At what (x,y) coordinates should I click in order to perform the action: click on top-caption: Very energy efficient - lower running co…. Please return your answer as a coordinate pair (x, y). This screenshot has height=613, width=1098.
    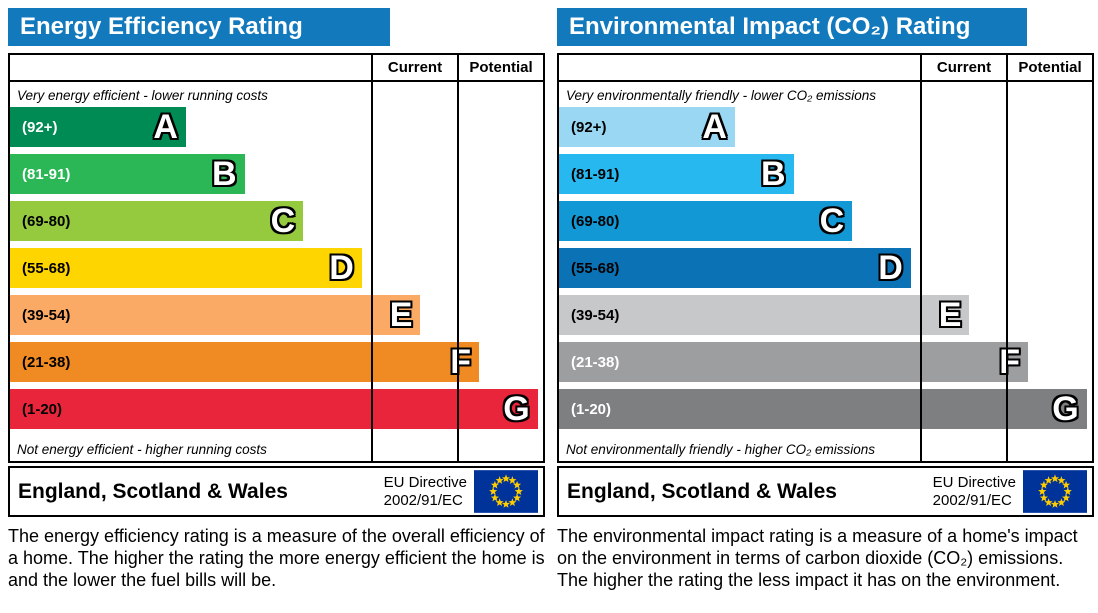
    Looking at the image, I should click on (142, 95).